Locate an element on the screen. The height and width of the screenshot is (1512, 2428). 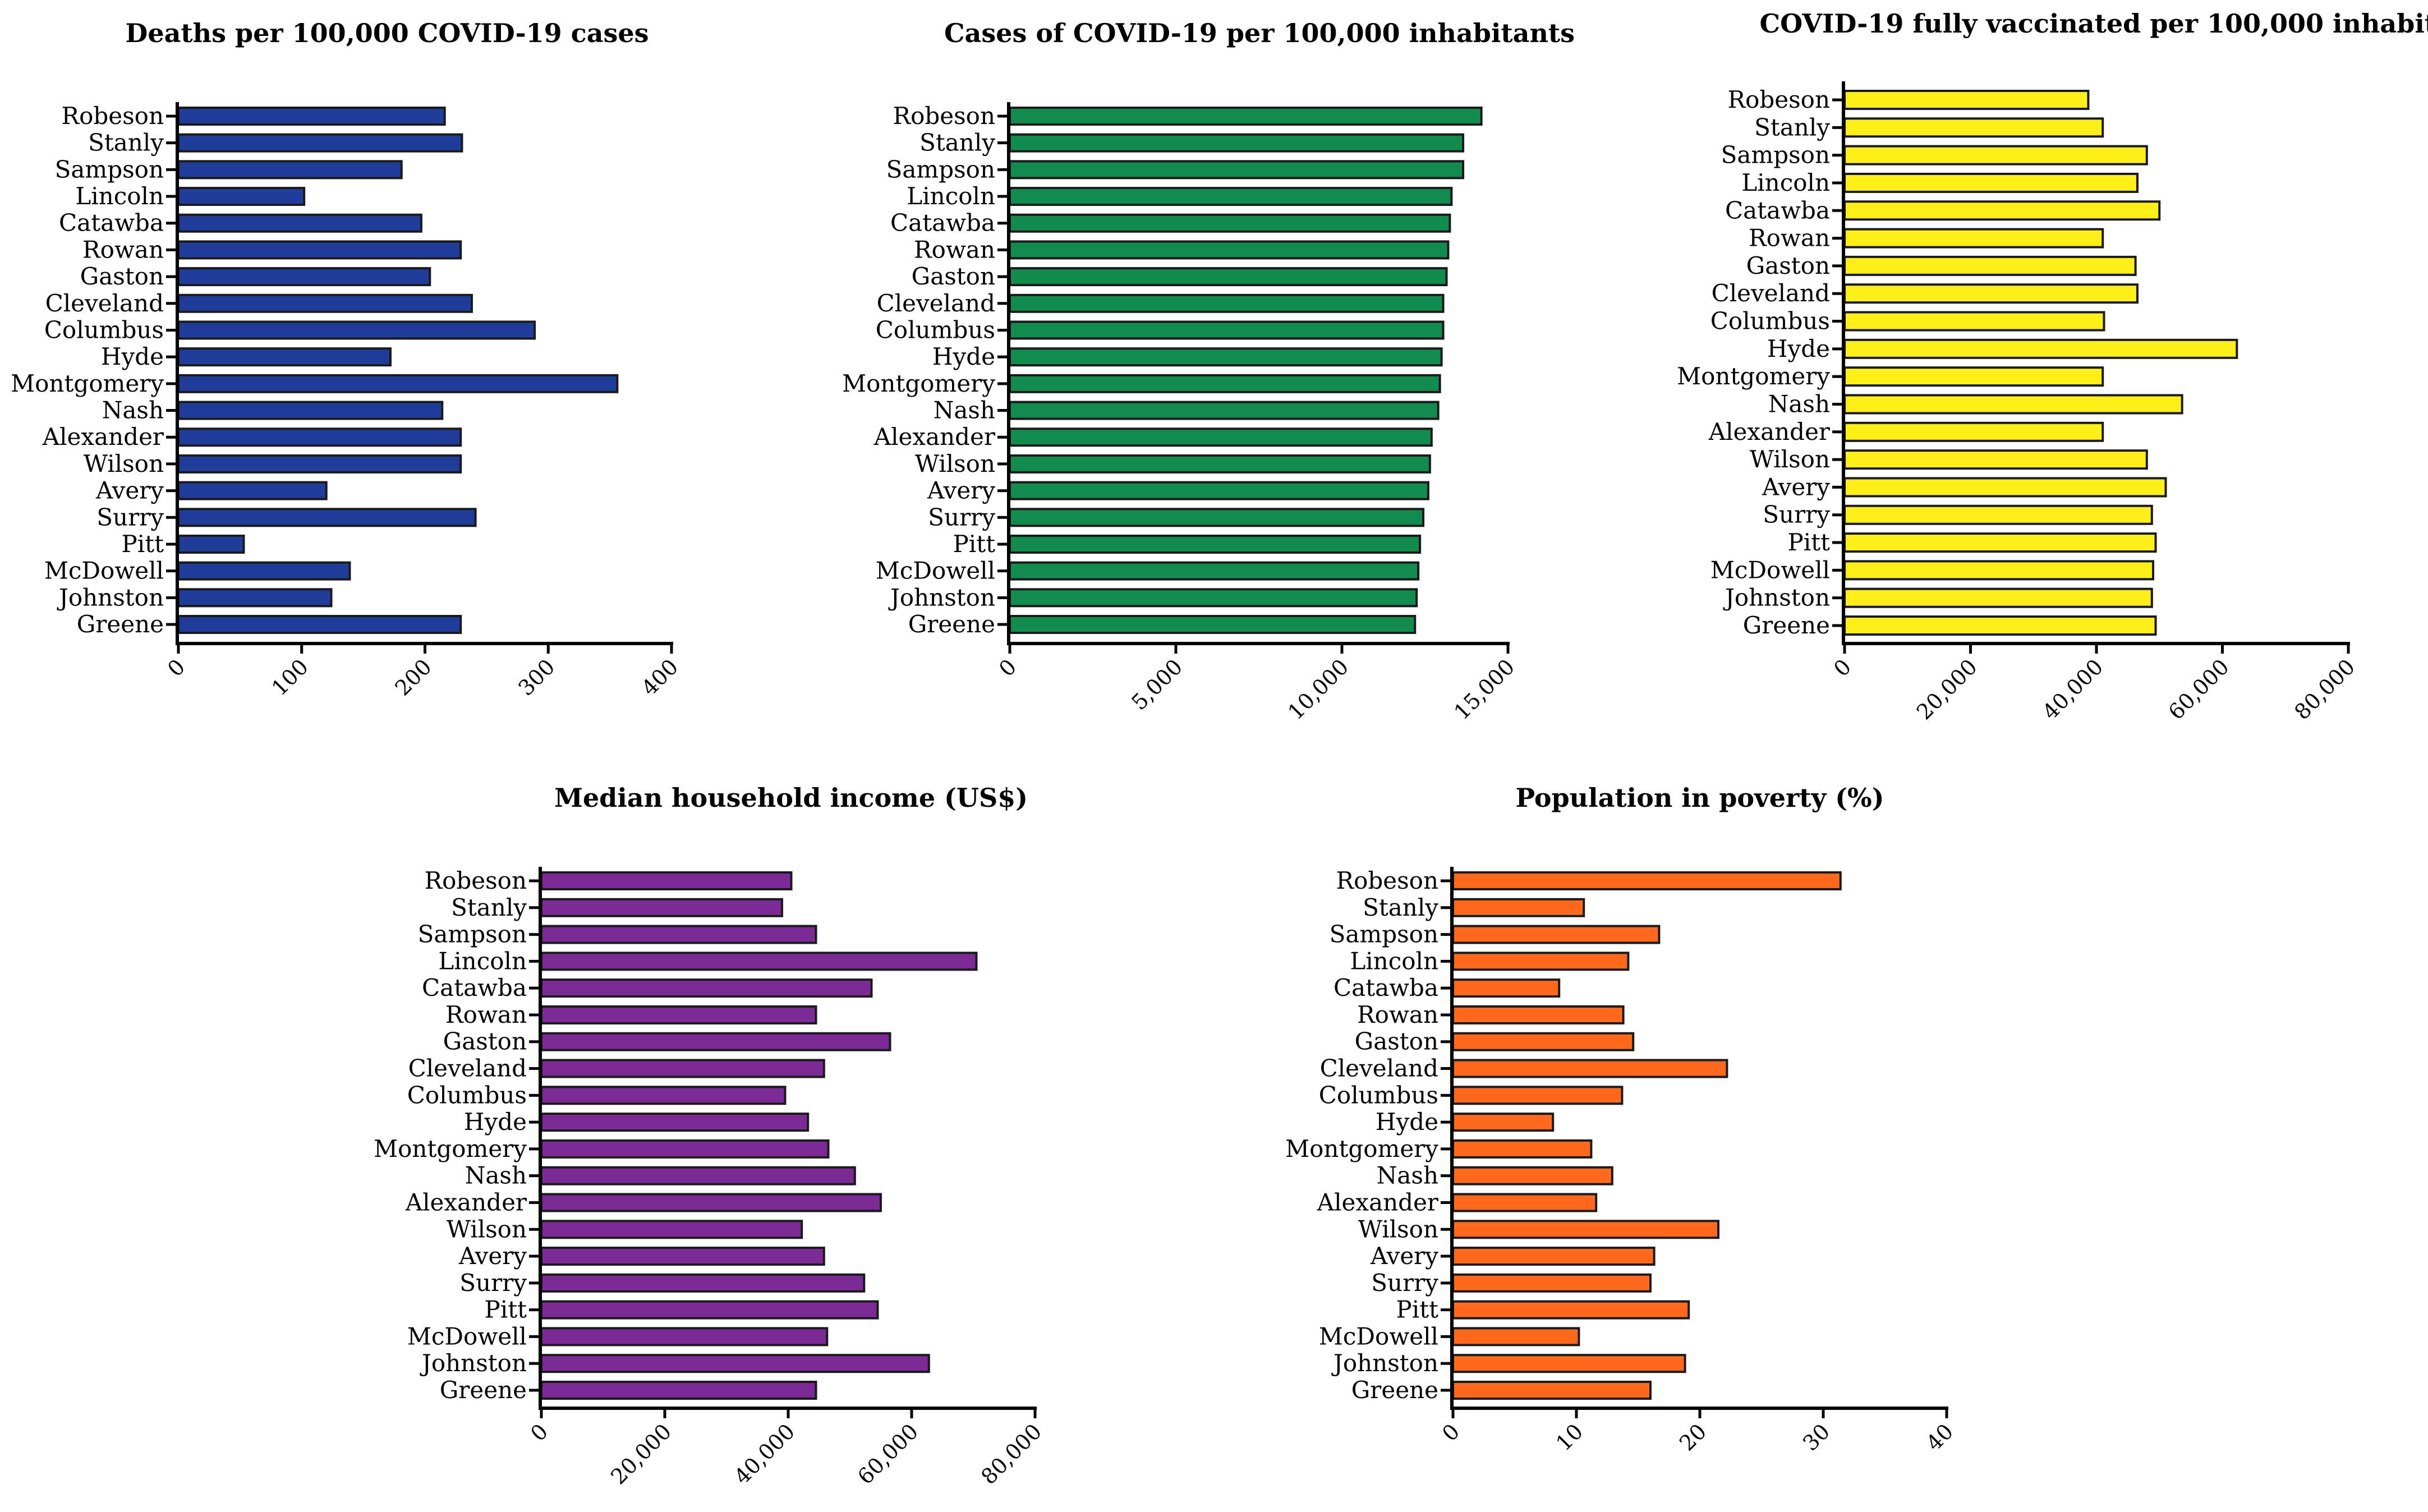
bar-alexander is located at coordinates (1973, 431).